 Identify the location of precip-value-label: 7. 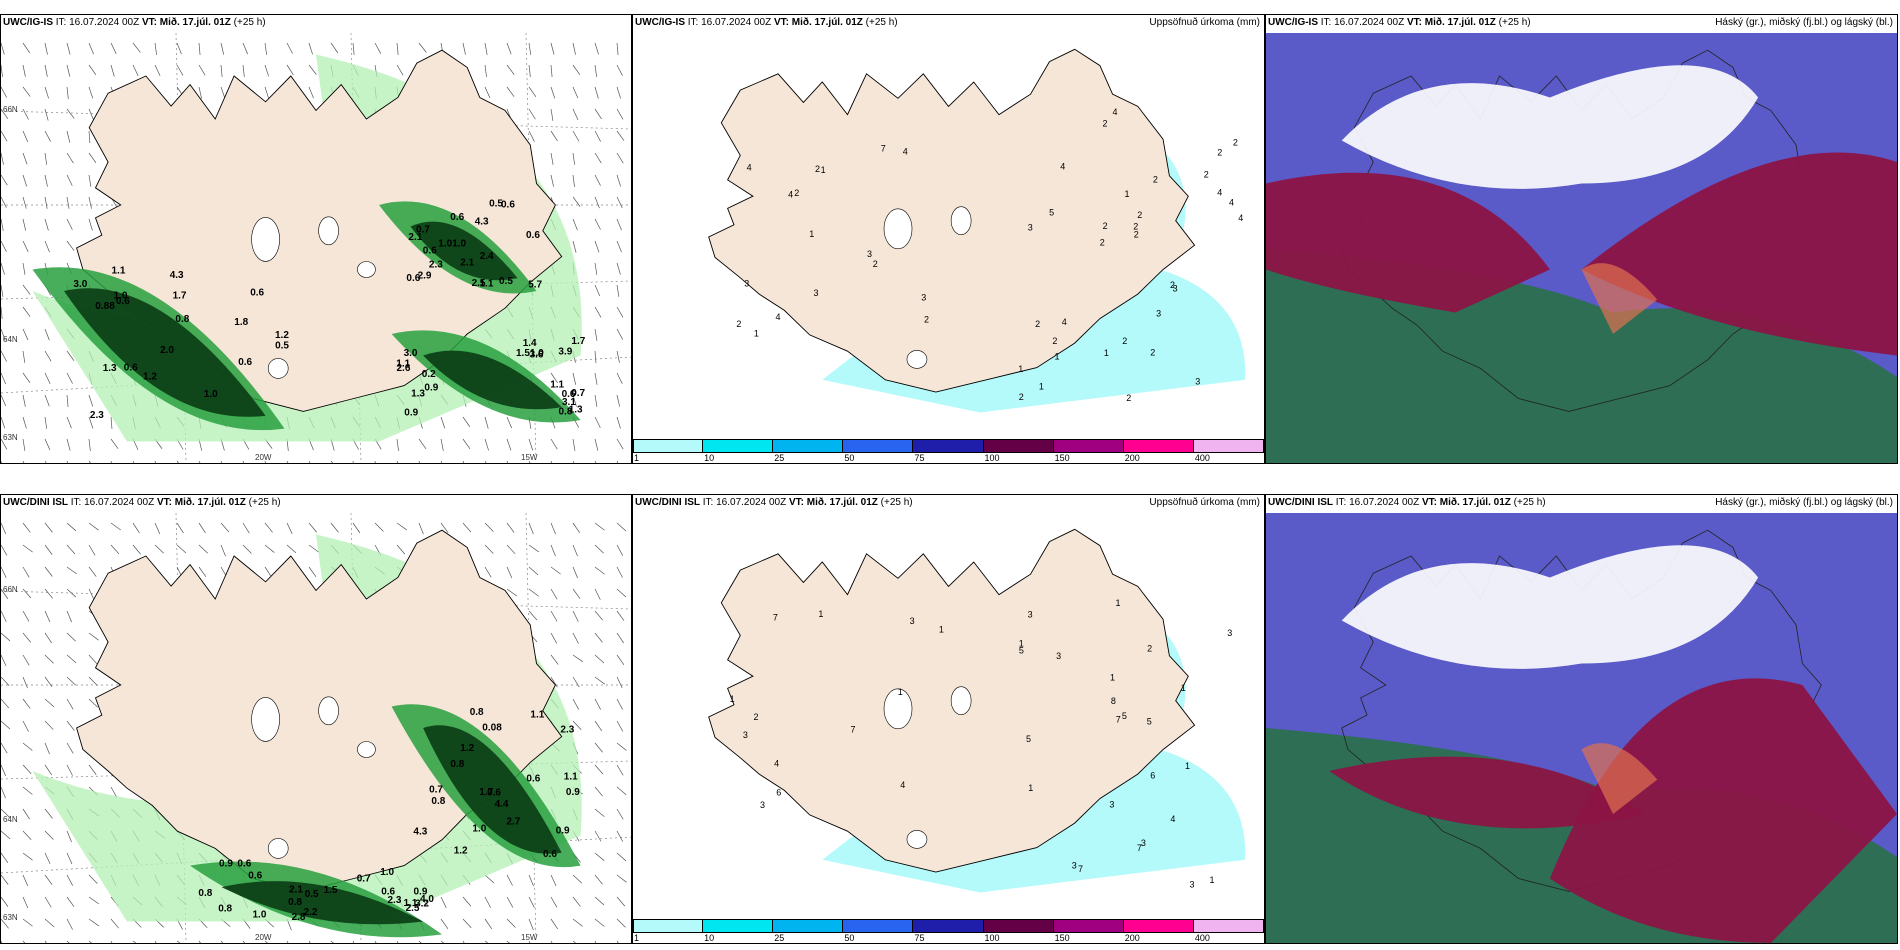
(1118, 720).